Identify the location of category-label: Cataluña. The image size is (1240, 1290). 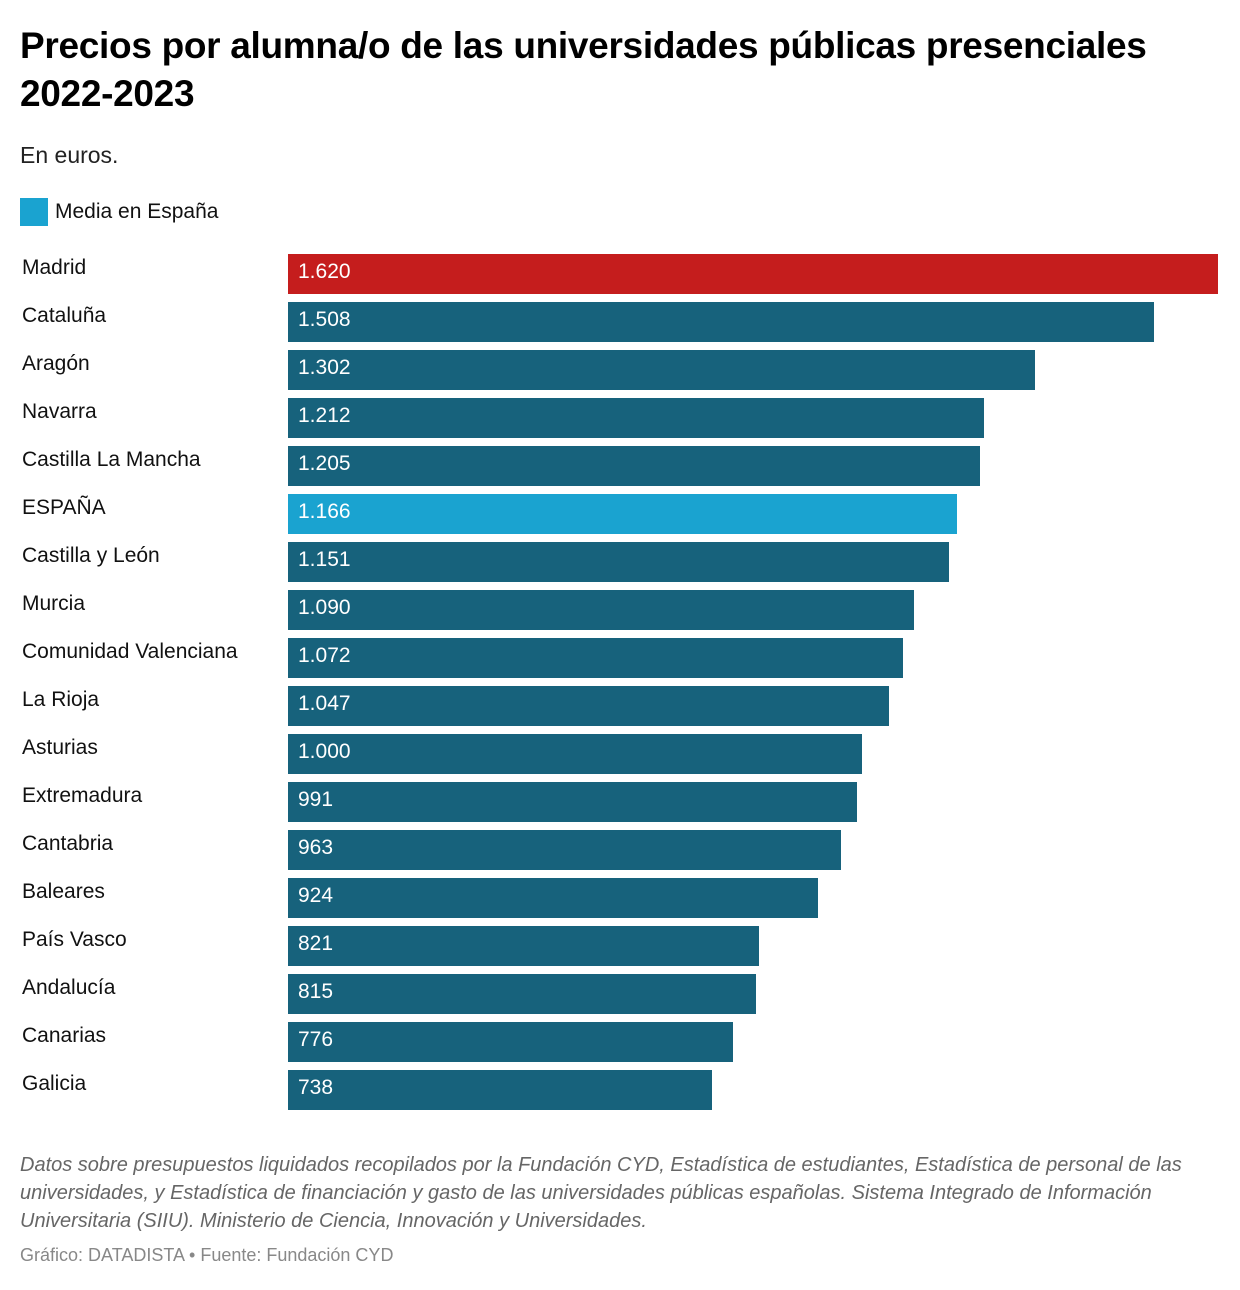
(64, 315).